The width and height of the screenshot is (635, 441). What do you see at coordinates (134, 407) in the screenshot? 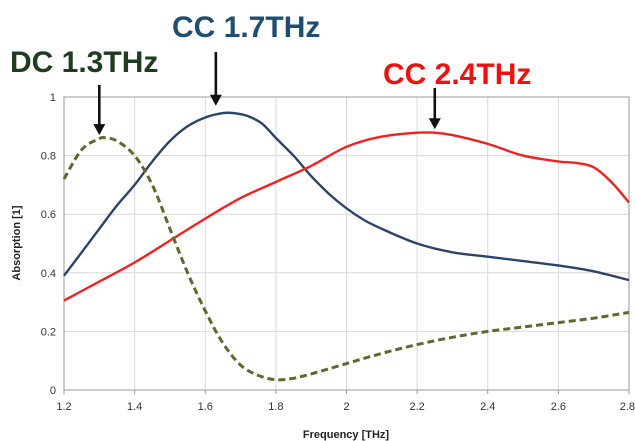
I see `x-tick-label: 1.4` at bounding box center [134, 407].